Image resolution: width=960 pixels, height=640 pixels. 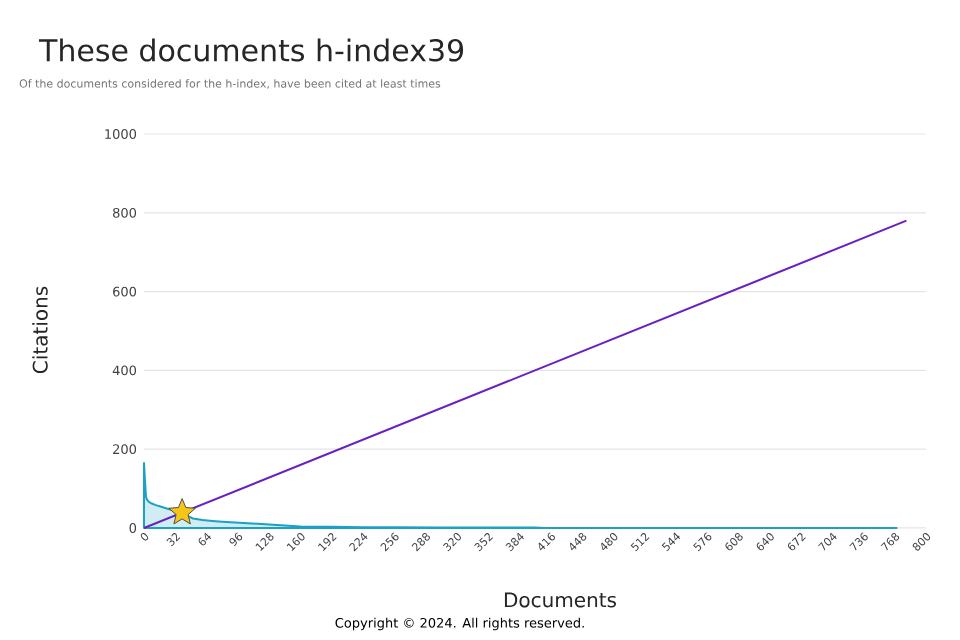 What do you see at coordinates (560, 600) in the screenshot?
I see `x-axis-title: Documents` at bounding box center [560, 600].